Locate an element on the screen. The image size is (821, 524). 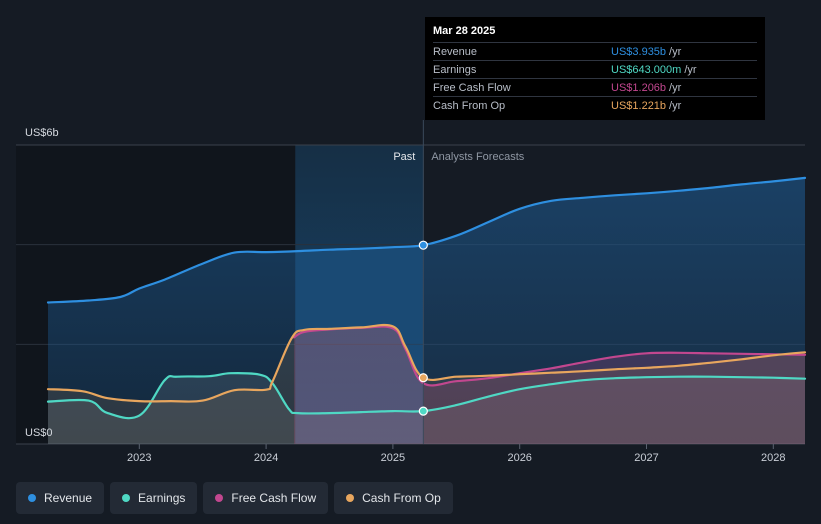
earnings-marker is located at coordinates (423, 411).